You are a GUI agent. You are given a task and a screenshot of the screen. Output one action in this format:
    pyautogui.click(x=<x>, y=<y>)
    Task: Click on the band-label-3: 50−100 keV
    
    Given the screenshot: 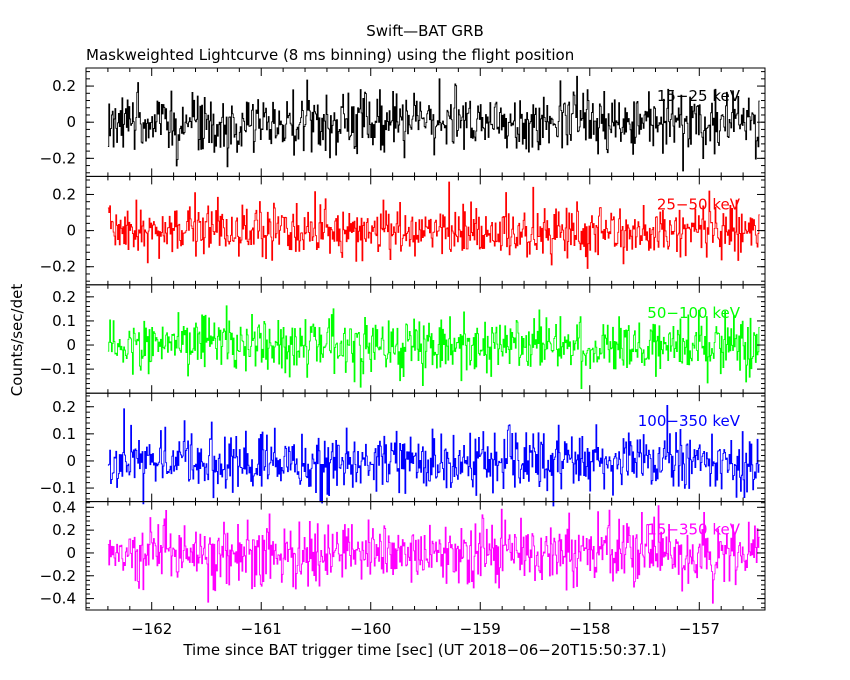 What is the action you would take?
    pyautogui.click(x=693, y=313)
    